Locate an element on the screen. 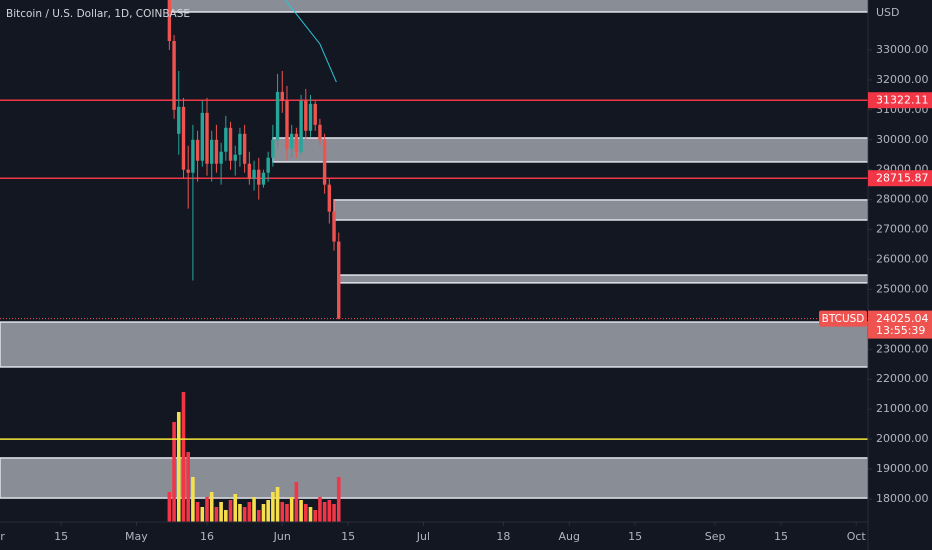 This screenshot has width=932, height=550. x-tick-label: Aug is located at coordinates (569, 536).